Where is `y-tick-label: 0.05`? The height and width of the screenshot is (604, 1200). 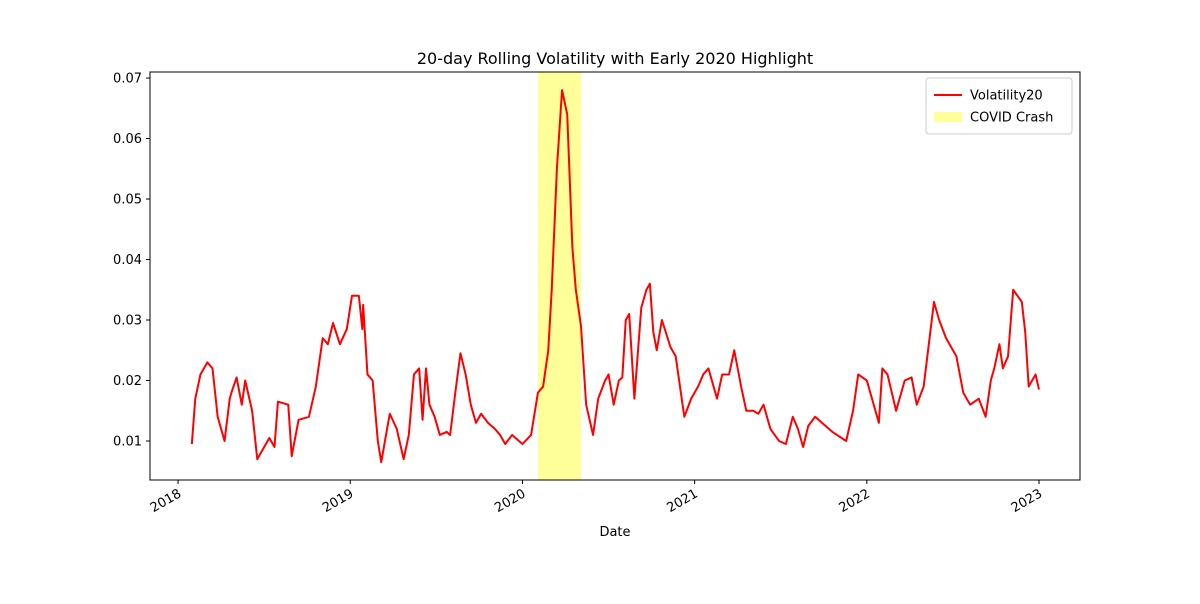
y-tick-label: 0.05 is located at coordinates (127, 200).